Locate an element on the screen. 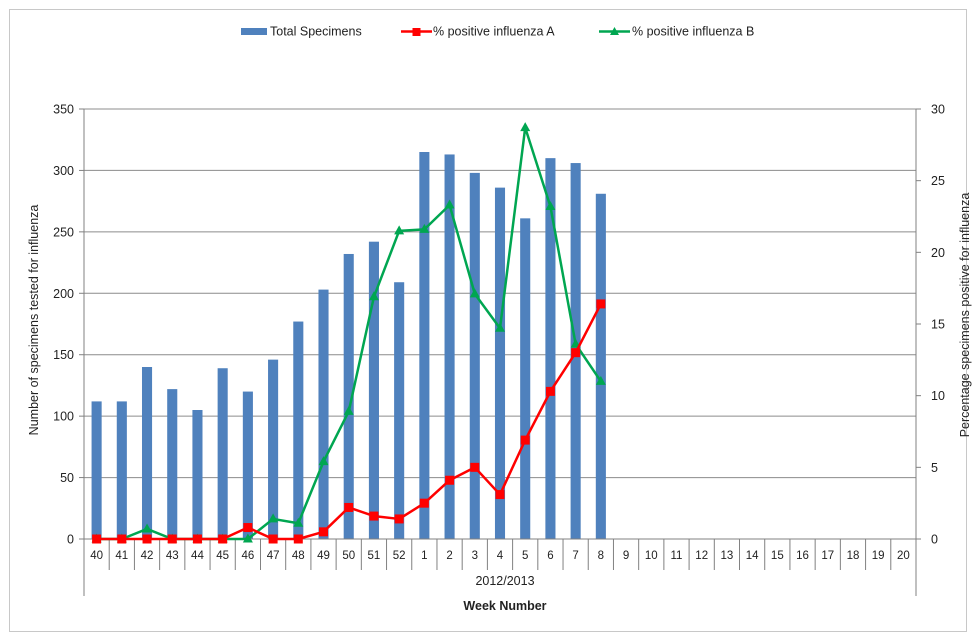 The height and width of the screenshot is (641, 977). season-label: 2012/2013 is located at coordinates (504, 581).